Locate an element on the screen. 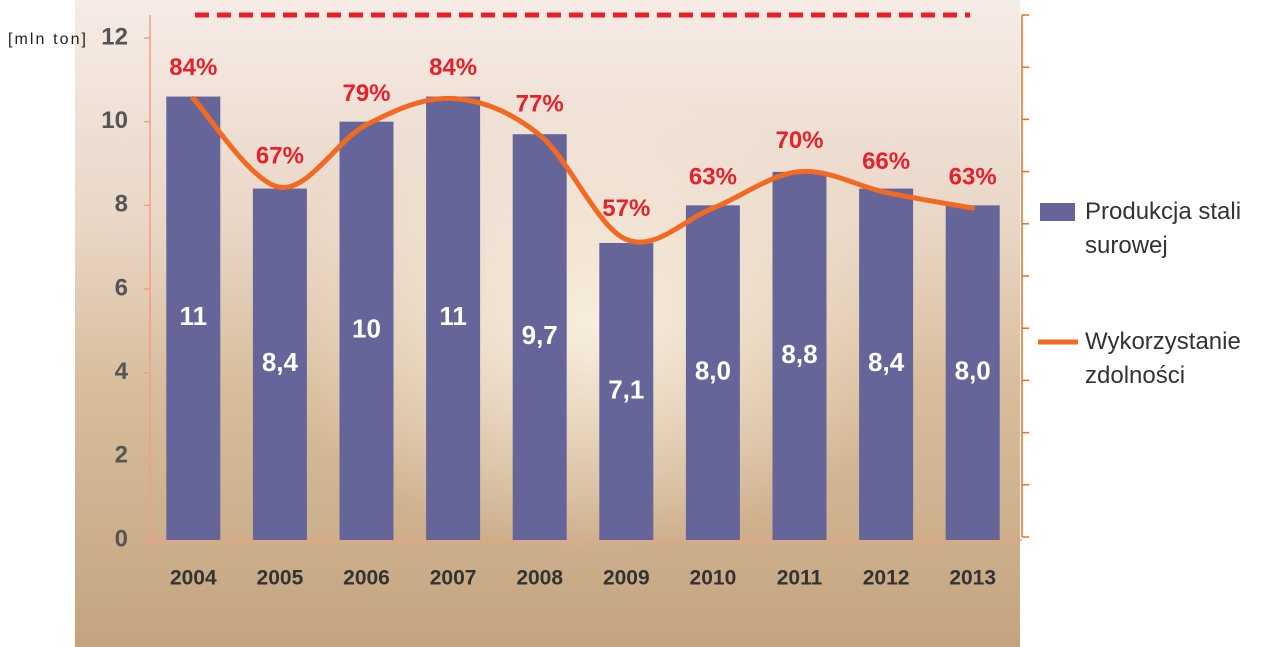  y-tick-label: 8 is located at coordinates (121, 204).